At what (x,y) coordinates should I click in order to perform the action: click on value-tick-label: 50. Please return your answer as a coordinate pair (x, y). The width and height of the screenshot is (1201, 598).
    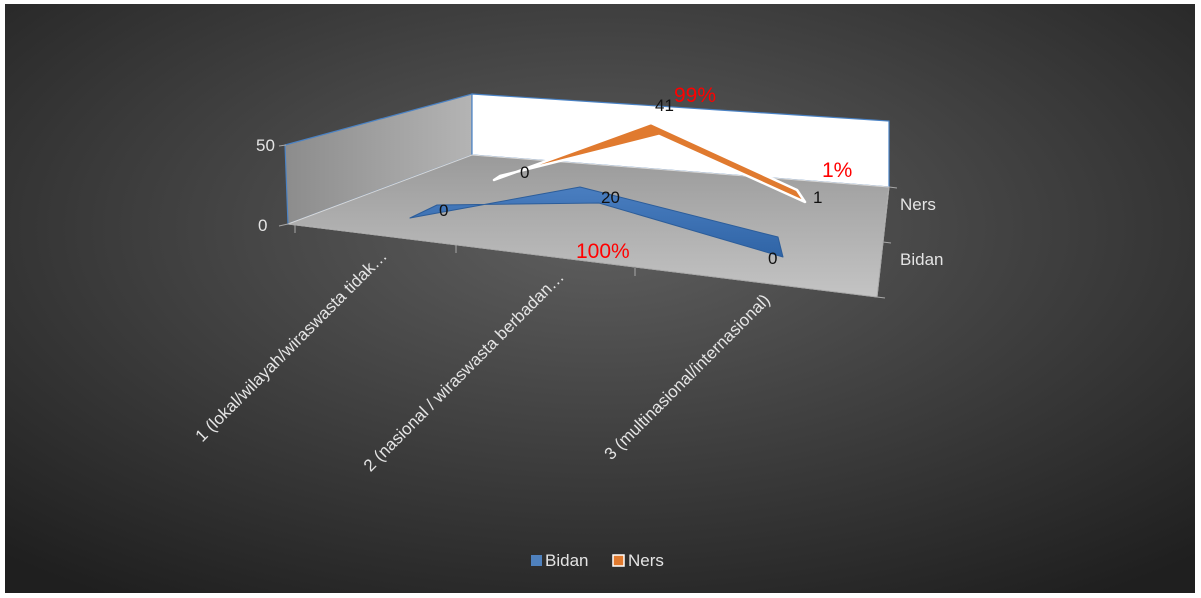
    Looking at the image, I should click on (265, 145).